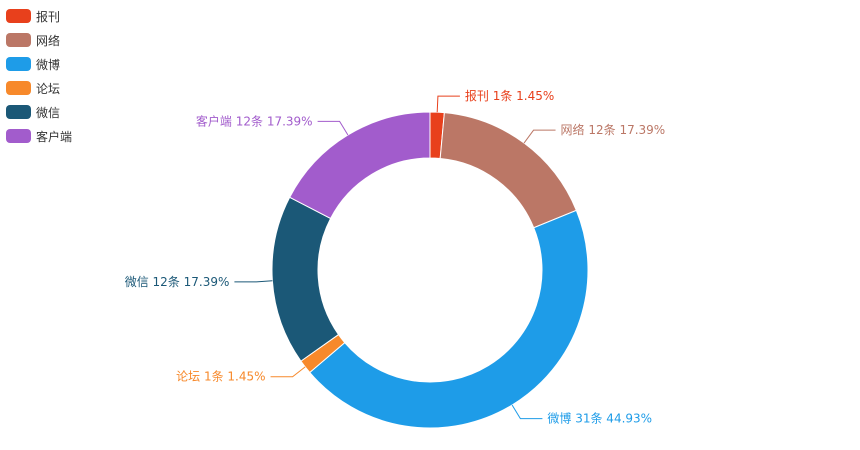  What do you see at coordinates (48, 88) in the screenshot?
I see `legend-label: 论坛` at bounding box center [48, 88].